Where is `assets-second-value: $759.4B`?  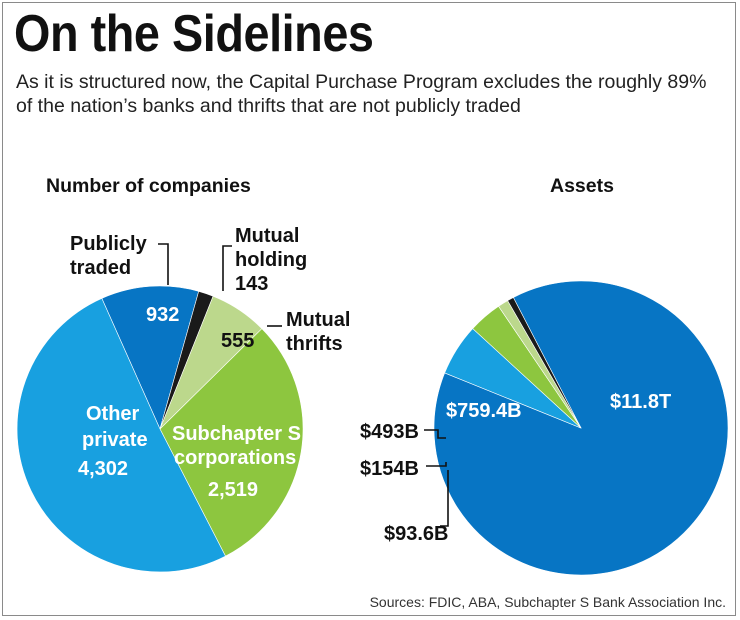
assets-second-value: $759.4B is located at coordinates (484, 411).